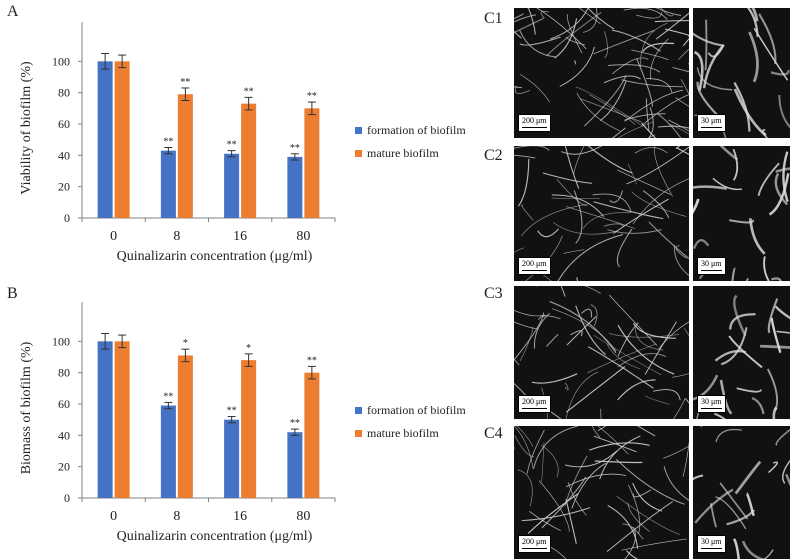 The width and height of the screenshot is (794, 560). Describe the element at coordinates (493, 18) in the screenshot. I see `panel-label-c1: C1` at that location.